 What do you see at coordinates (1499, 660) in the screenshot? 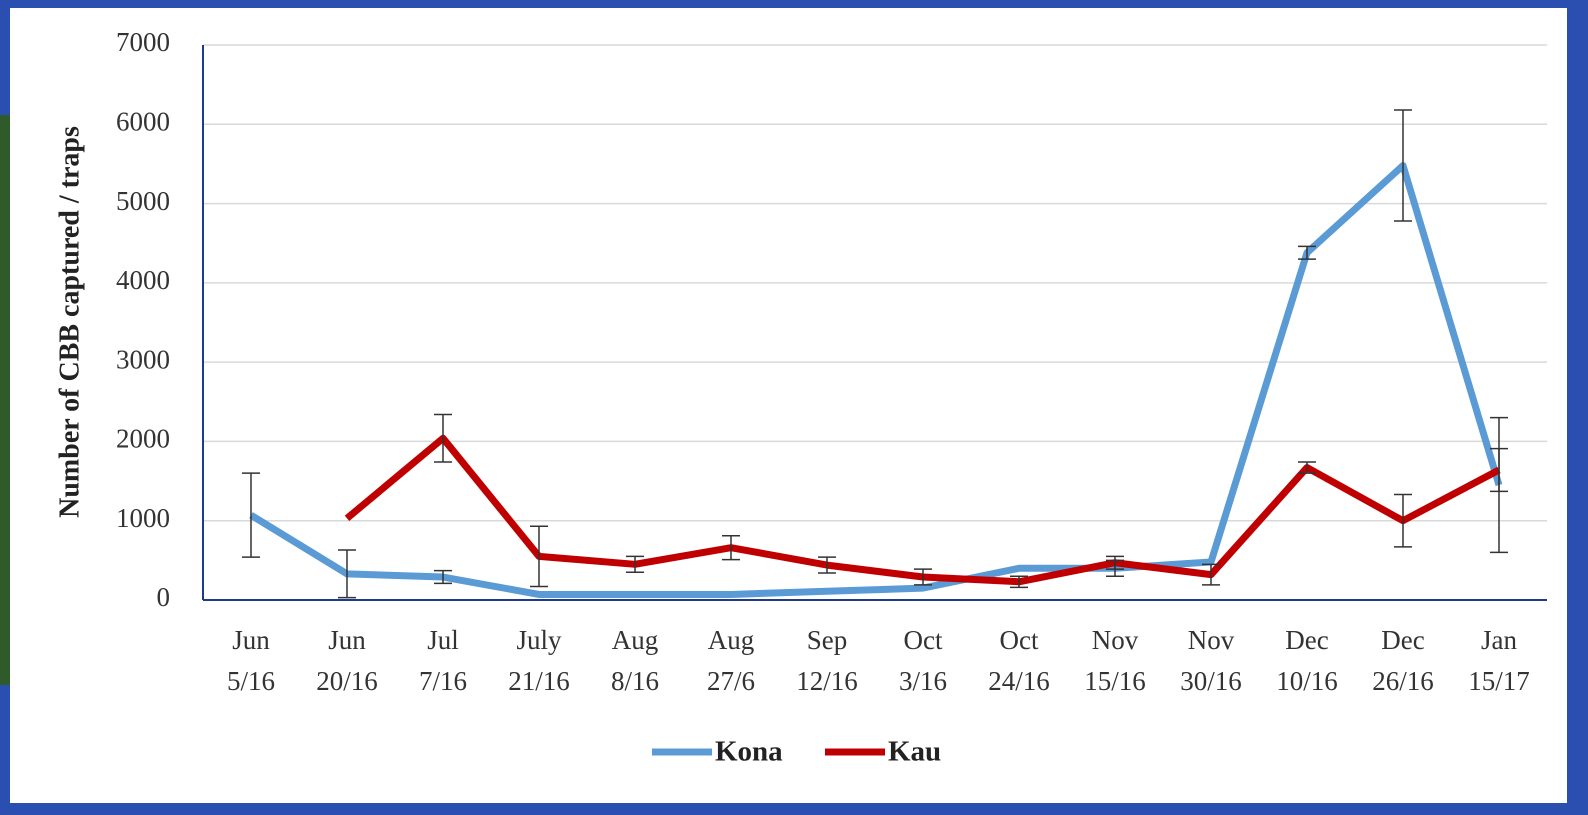
I see `x-tick-label: Jan 15/17` at bounding box center [1499, 660].